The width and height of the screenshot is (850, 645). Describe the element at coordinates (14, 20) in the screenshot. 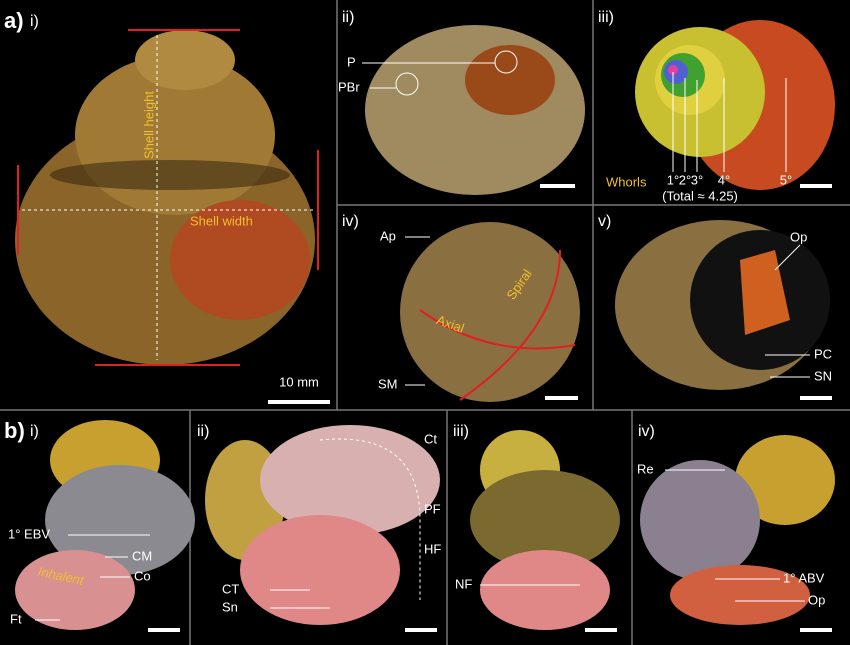

I see `figure-label: a)` at that location.